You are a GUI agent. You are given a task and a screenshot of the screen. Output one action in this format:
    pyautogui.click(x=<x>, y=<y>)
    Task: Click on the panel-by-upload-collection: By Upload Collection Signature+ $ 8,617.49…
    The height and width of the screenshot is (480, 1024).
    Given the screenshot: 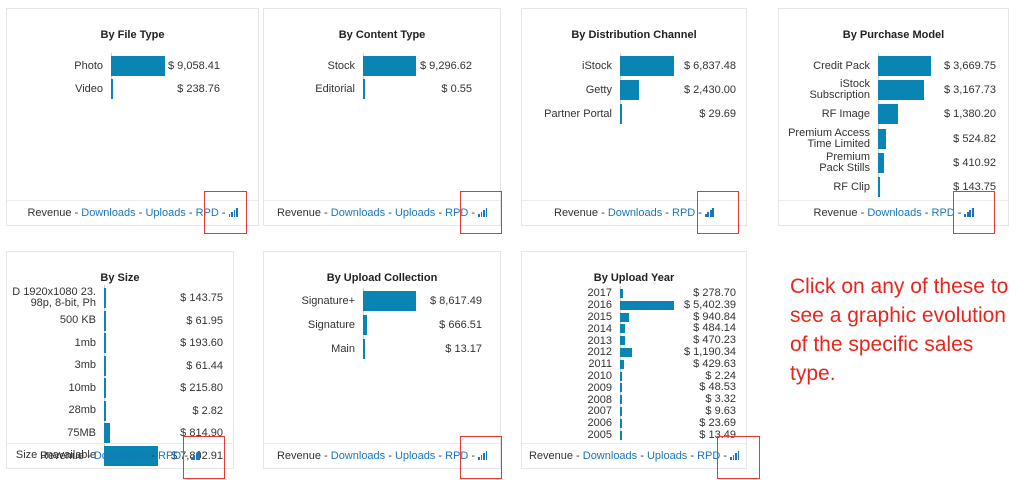 What is the action you would take?
    pyautogui.click(x=382, y=360)
    